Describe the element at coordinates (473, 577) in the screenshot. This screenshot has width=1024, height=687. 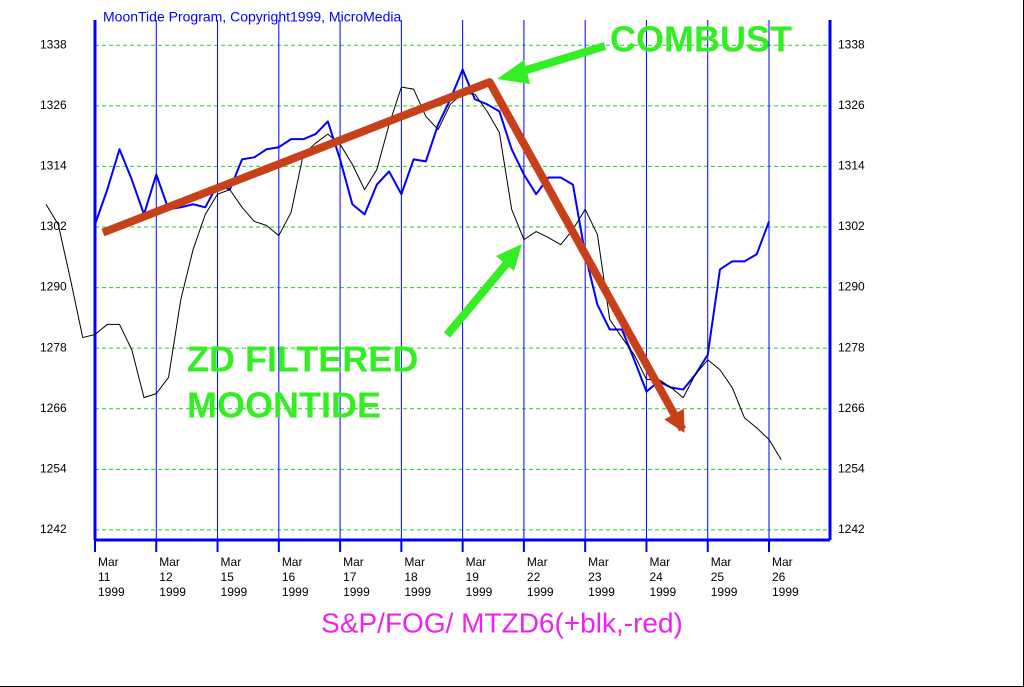
I see `x-tick-label: 19` at that location.